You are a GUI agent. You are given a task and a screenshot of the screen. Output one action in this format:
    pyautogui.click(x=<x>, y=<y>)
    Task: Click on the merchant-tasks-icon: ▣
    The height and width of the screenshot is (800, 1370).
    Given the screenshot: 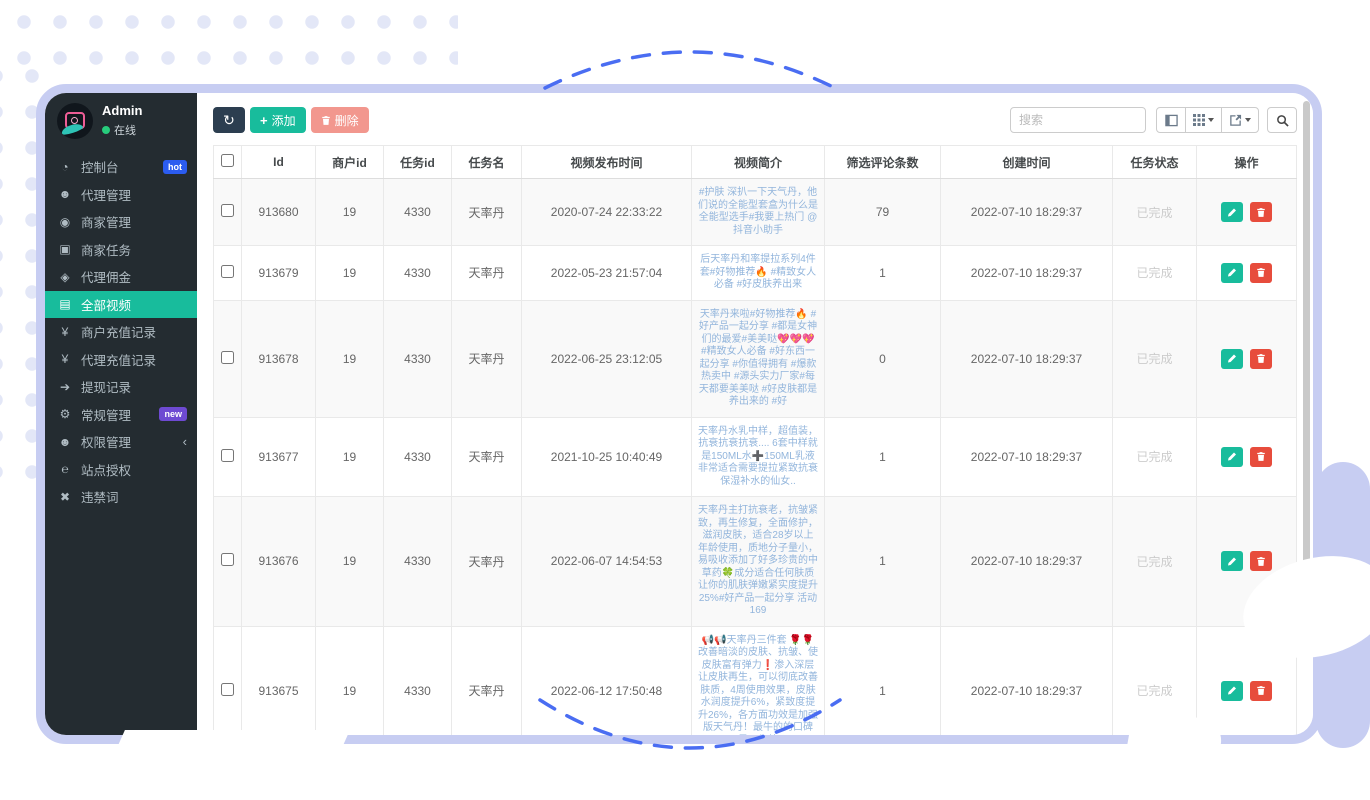 What is the action you would take?
    pyautogui.click(x=65, y=249)
    